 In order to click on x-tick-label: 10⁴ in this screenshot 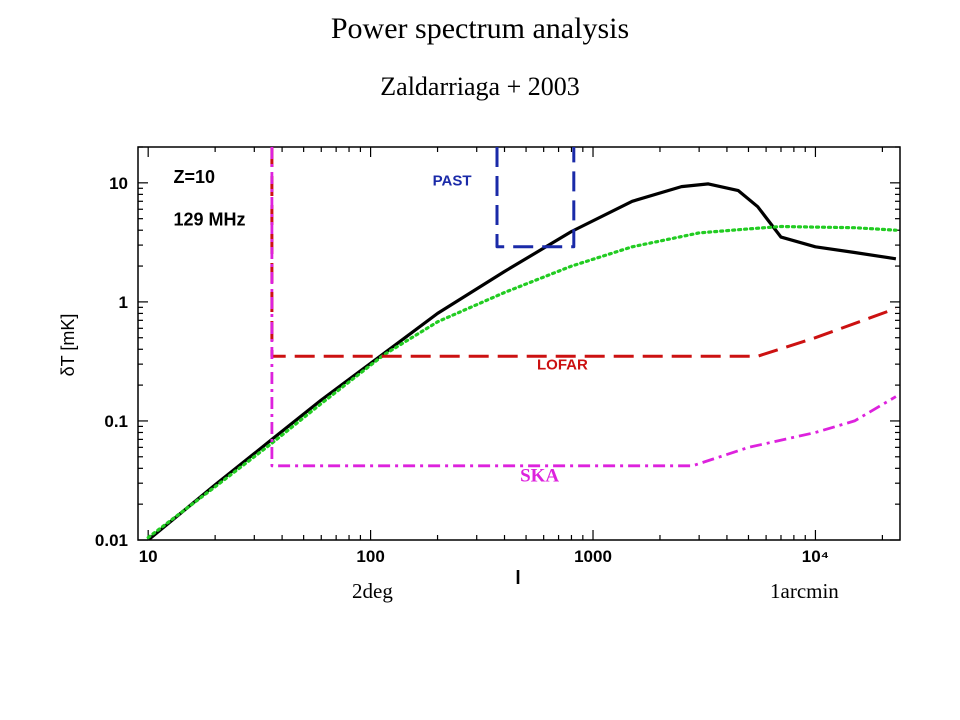, I will do `click(815, 556)`.